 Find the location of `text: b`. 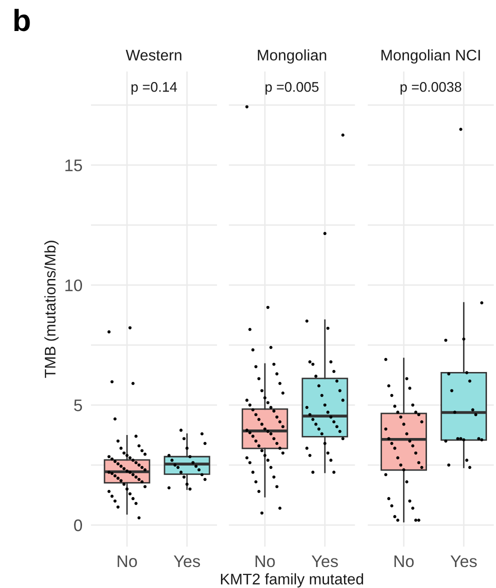

text: b is located at coordinates (22, 20).